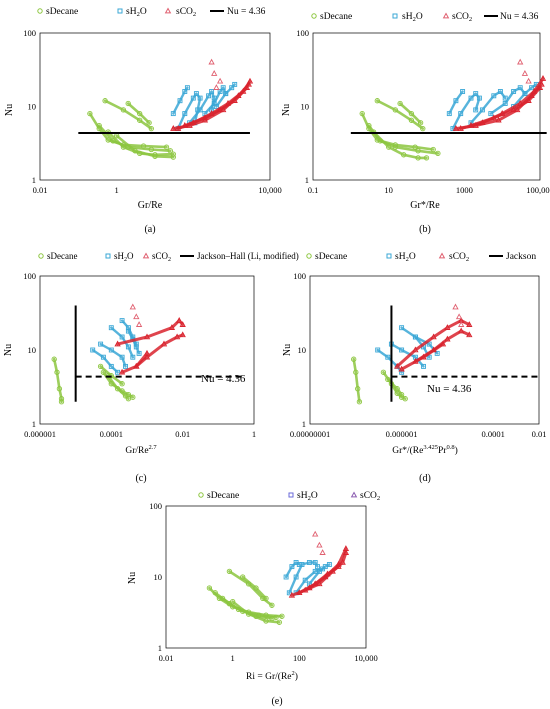 The image size is (550, 709). What do you see at coordinates (8, 350) in the screenshot?
I see `y-axis-label-c: Nu` at bounding box center [8, 350].